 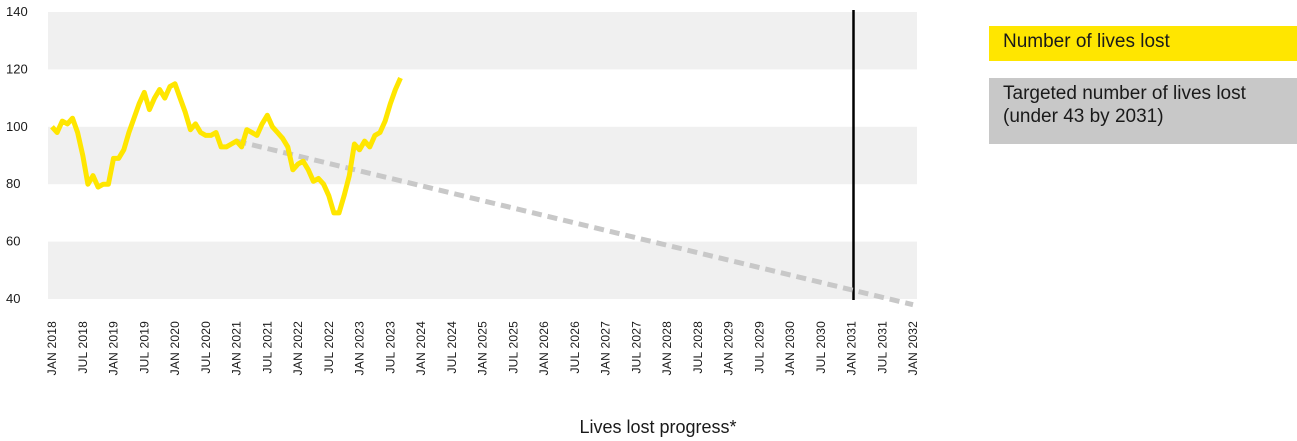 I want to click on y-axis-ticks: 40 60 80 100 120 140, so click(x=17, y=155).